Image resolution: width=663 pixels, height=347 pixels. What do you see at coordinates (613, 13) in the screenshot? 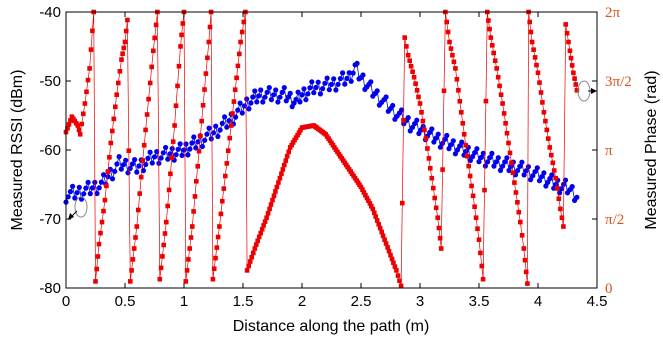
I see `y-right-tick-label: 2π` at bounding box center [613, 13].